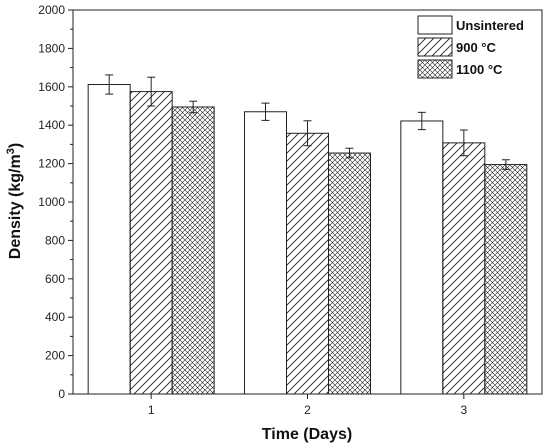 The width and height of the screenshot is (550, 446). What do you see at coordinates (55, 356) in the screenshot?
I see `y-tick-label-200: 200` at bounding box center [55, 356].